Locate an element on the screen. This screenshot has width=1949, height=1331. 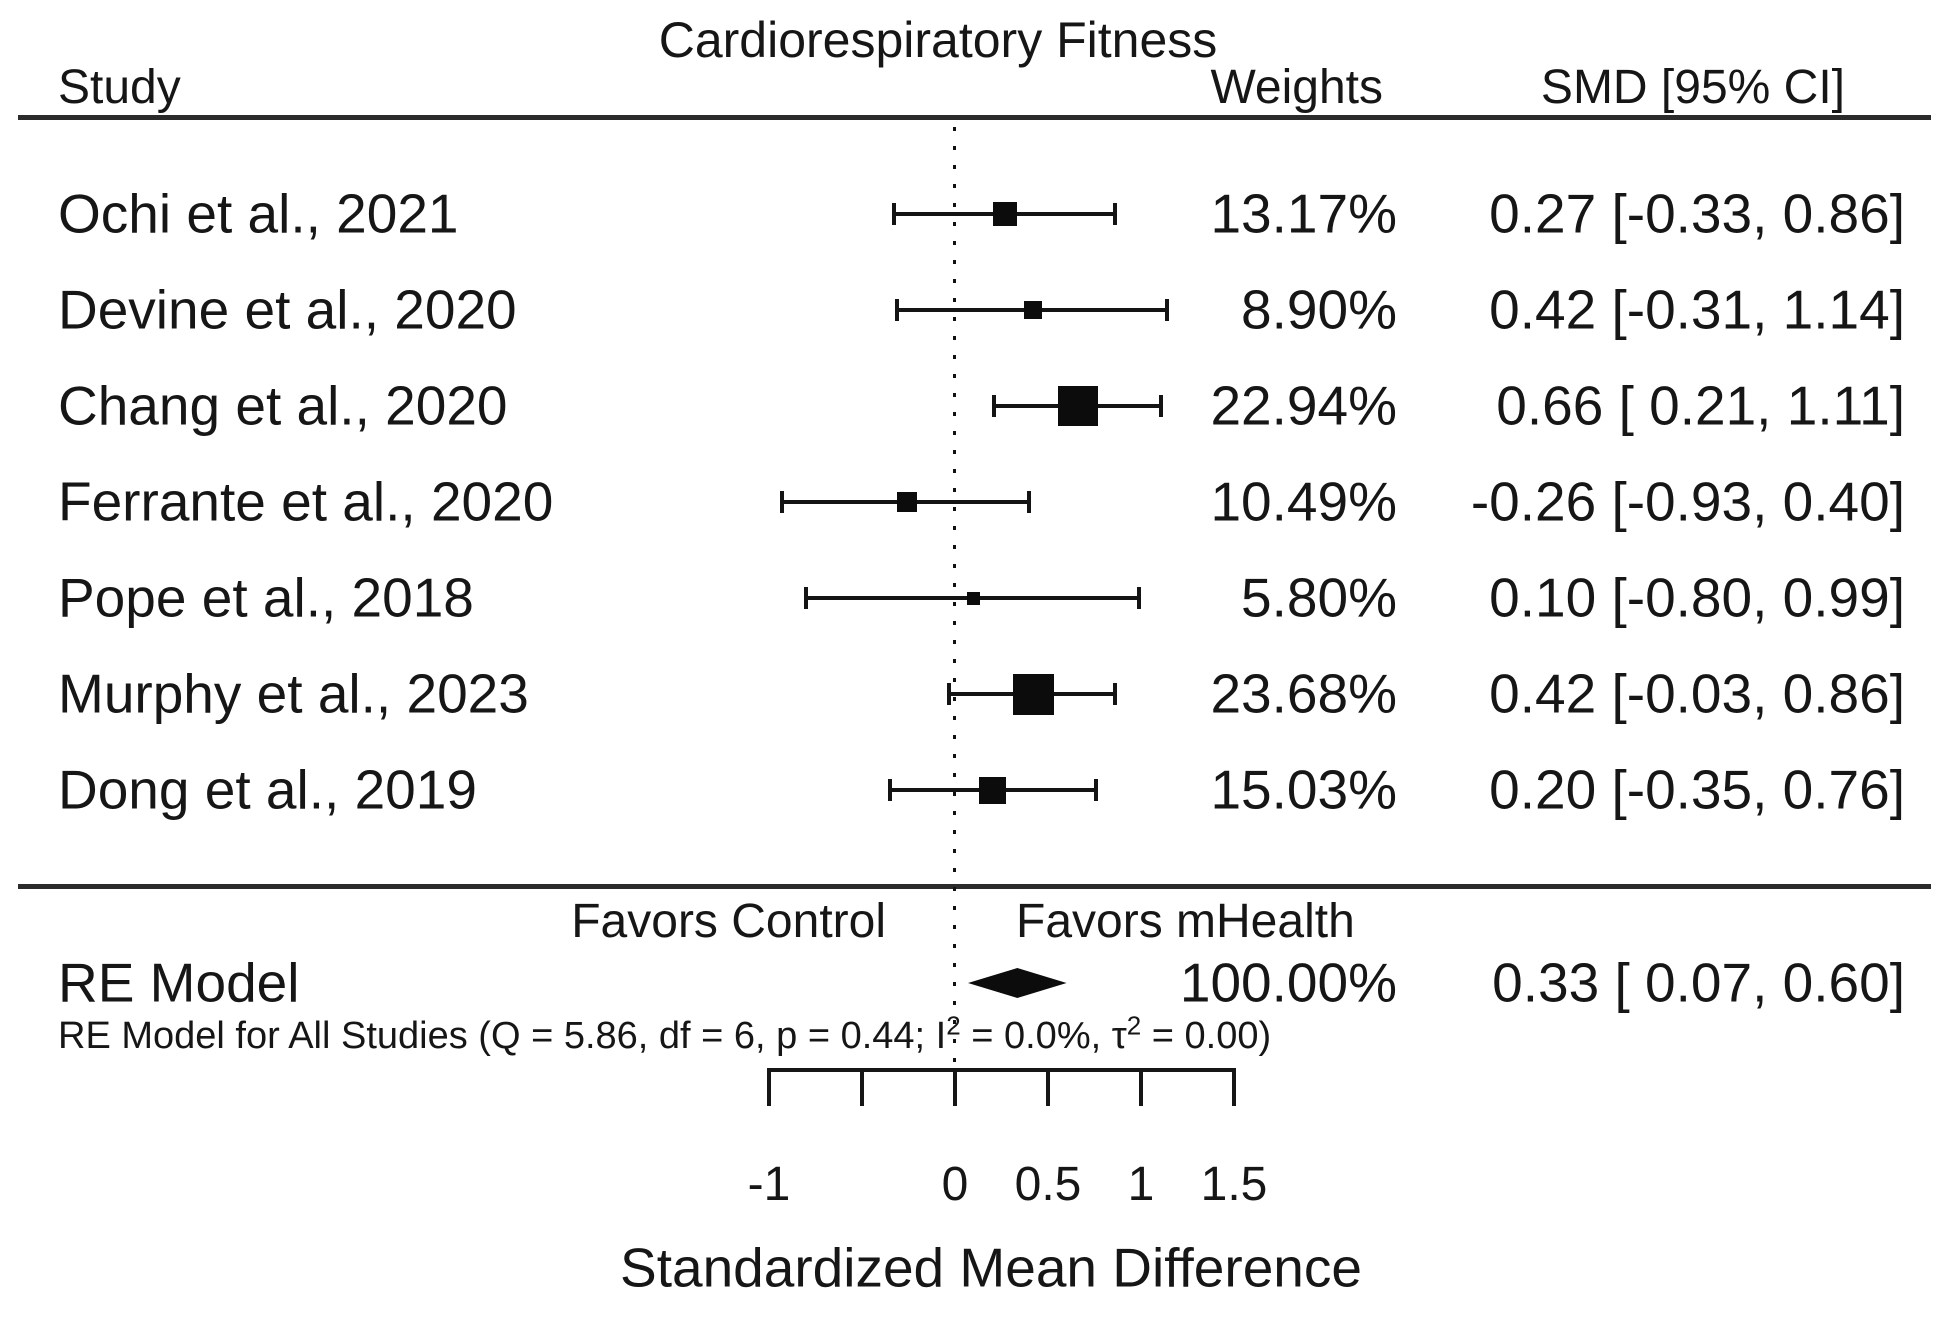
summary-rule is located at coordinates (974, 886).